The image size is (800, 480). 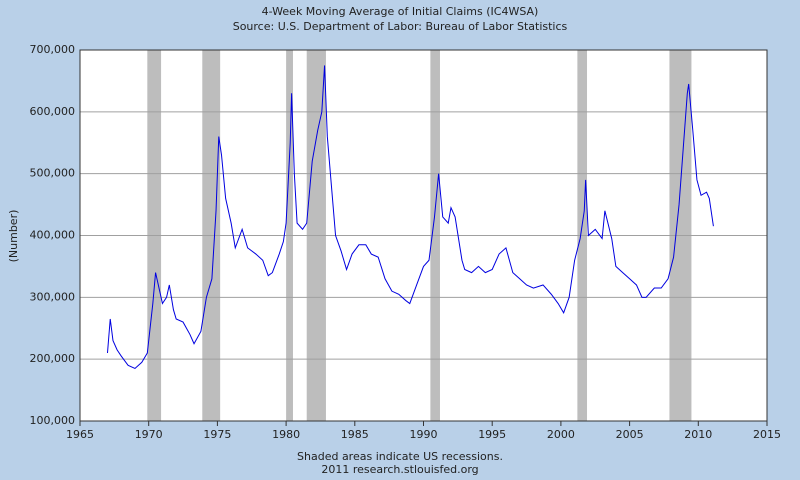 I want to click on x-tick-label: 2015, so click(x=767, y=434).